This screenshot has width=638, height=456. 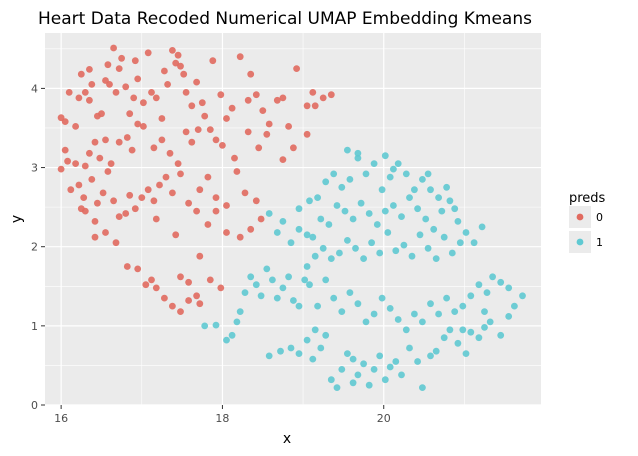 I want to click on y-tick-label: 4, so click(x=34, y=88).